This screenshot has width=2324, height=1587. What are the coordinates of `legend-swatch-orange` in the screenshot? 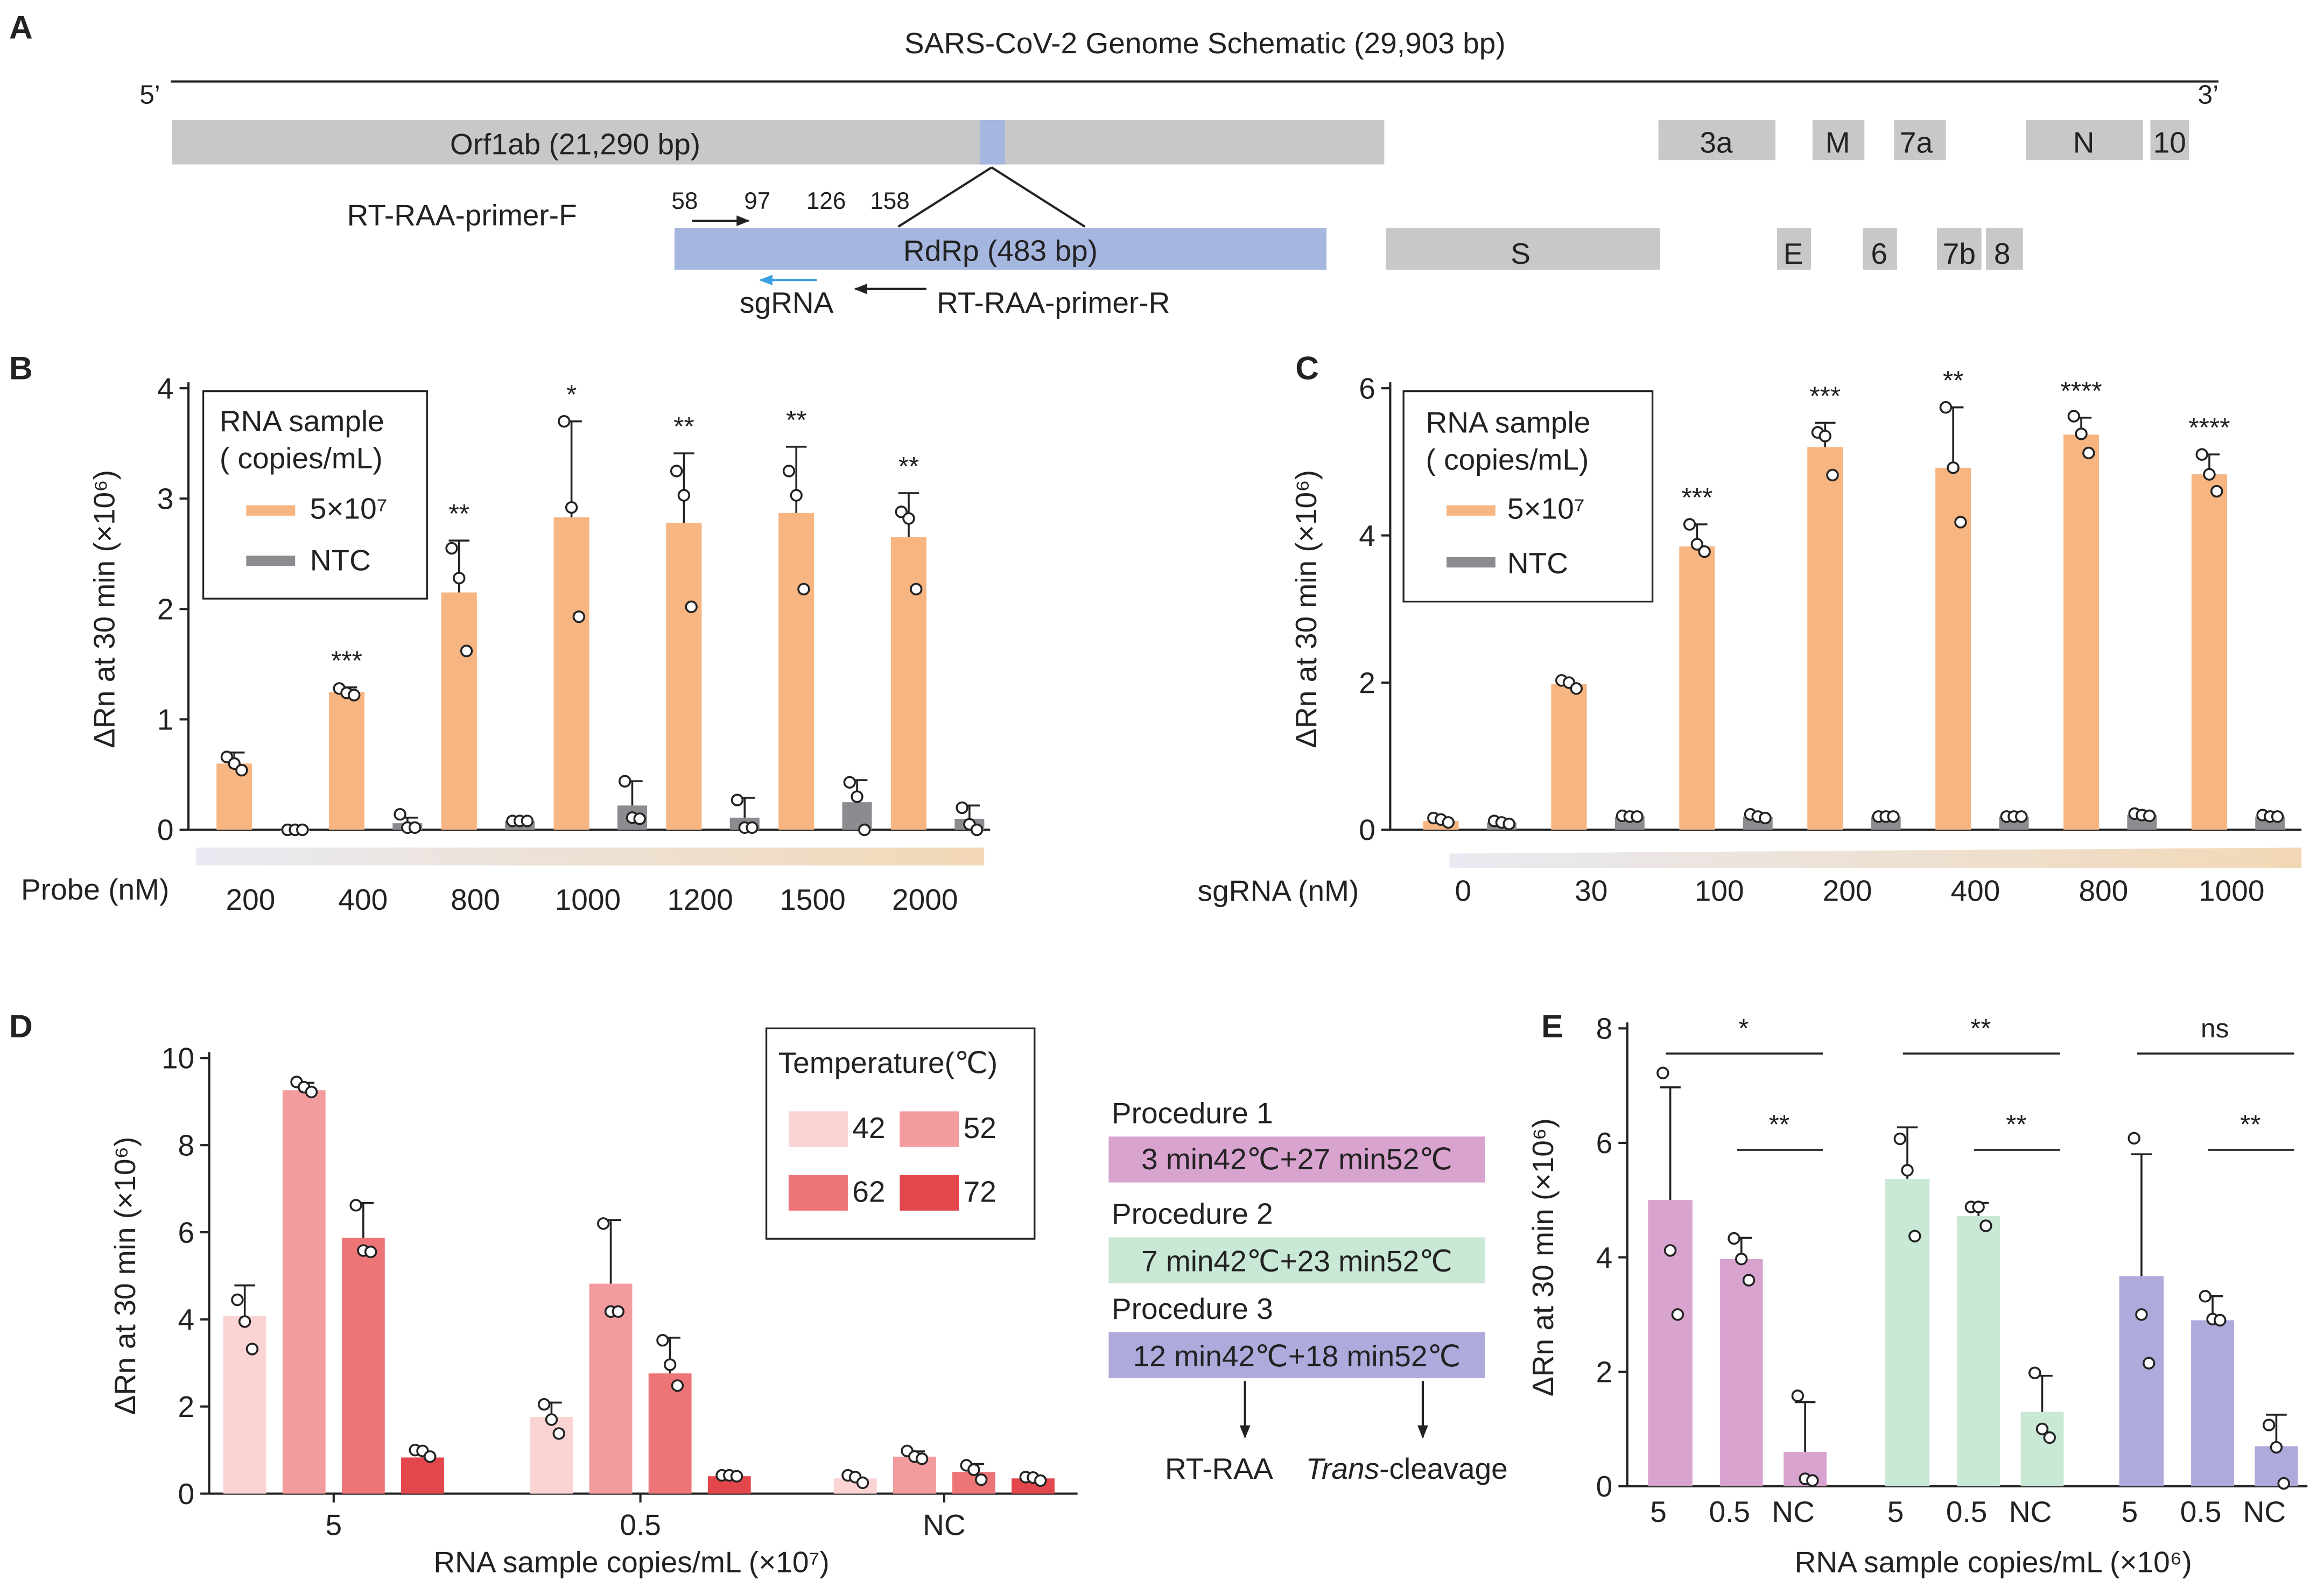 It's located at (1470, 510).